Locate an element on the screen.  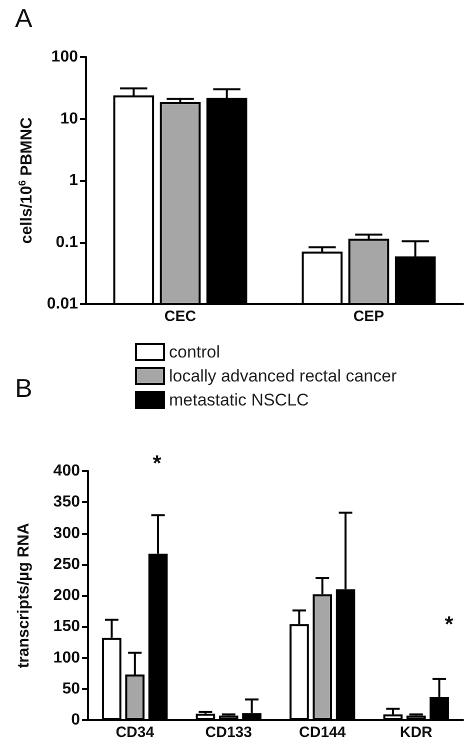
y-tick-label: 50 is located at coordinates (71, 689).